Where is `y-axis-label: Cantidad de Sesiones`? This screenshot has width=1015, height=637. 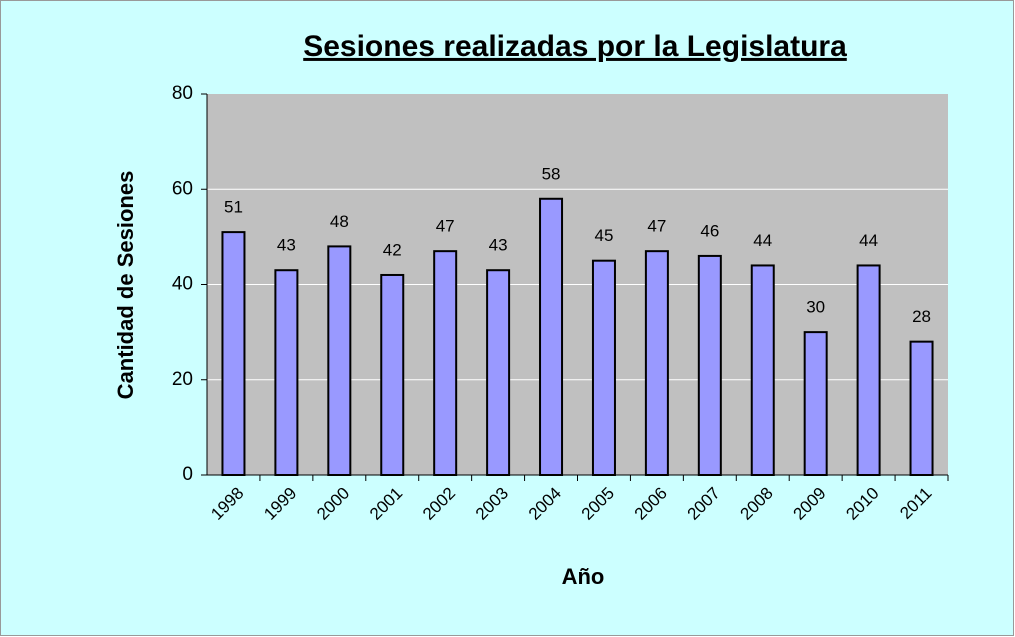
y-axis-label: Cantidad de Sesiones is located at coordinates (125, 285).